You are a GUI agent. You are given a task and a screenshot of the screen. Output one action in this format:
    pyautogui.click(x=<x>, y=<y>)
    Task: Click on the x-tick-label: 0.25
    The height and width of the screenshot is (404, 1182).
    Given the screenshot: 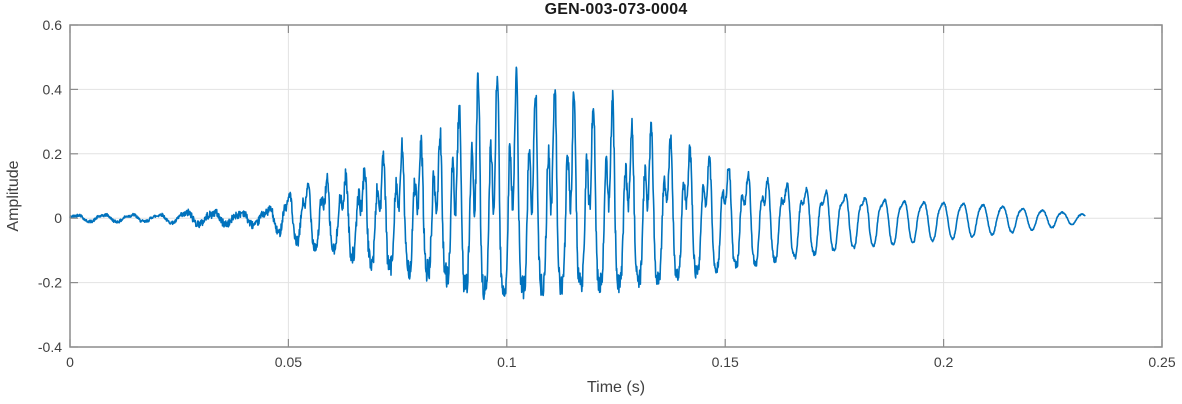 What is the action you would take?
    pyautogui.click(x=1161, y=362)
    